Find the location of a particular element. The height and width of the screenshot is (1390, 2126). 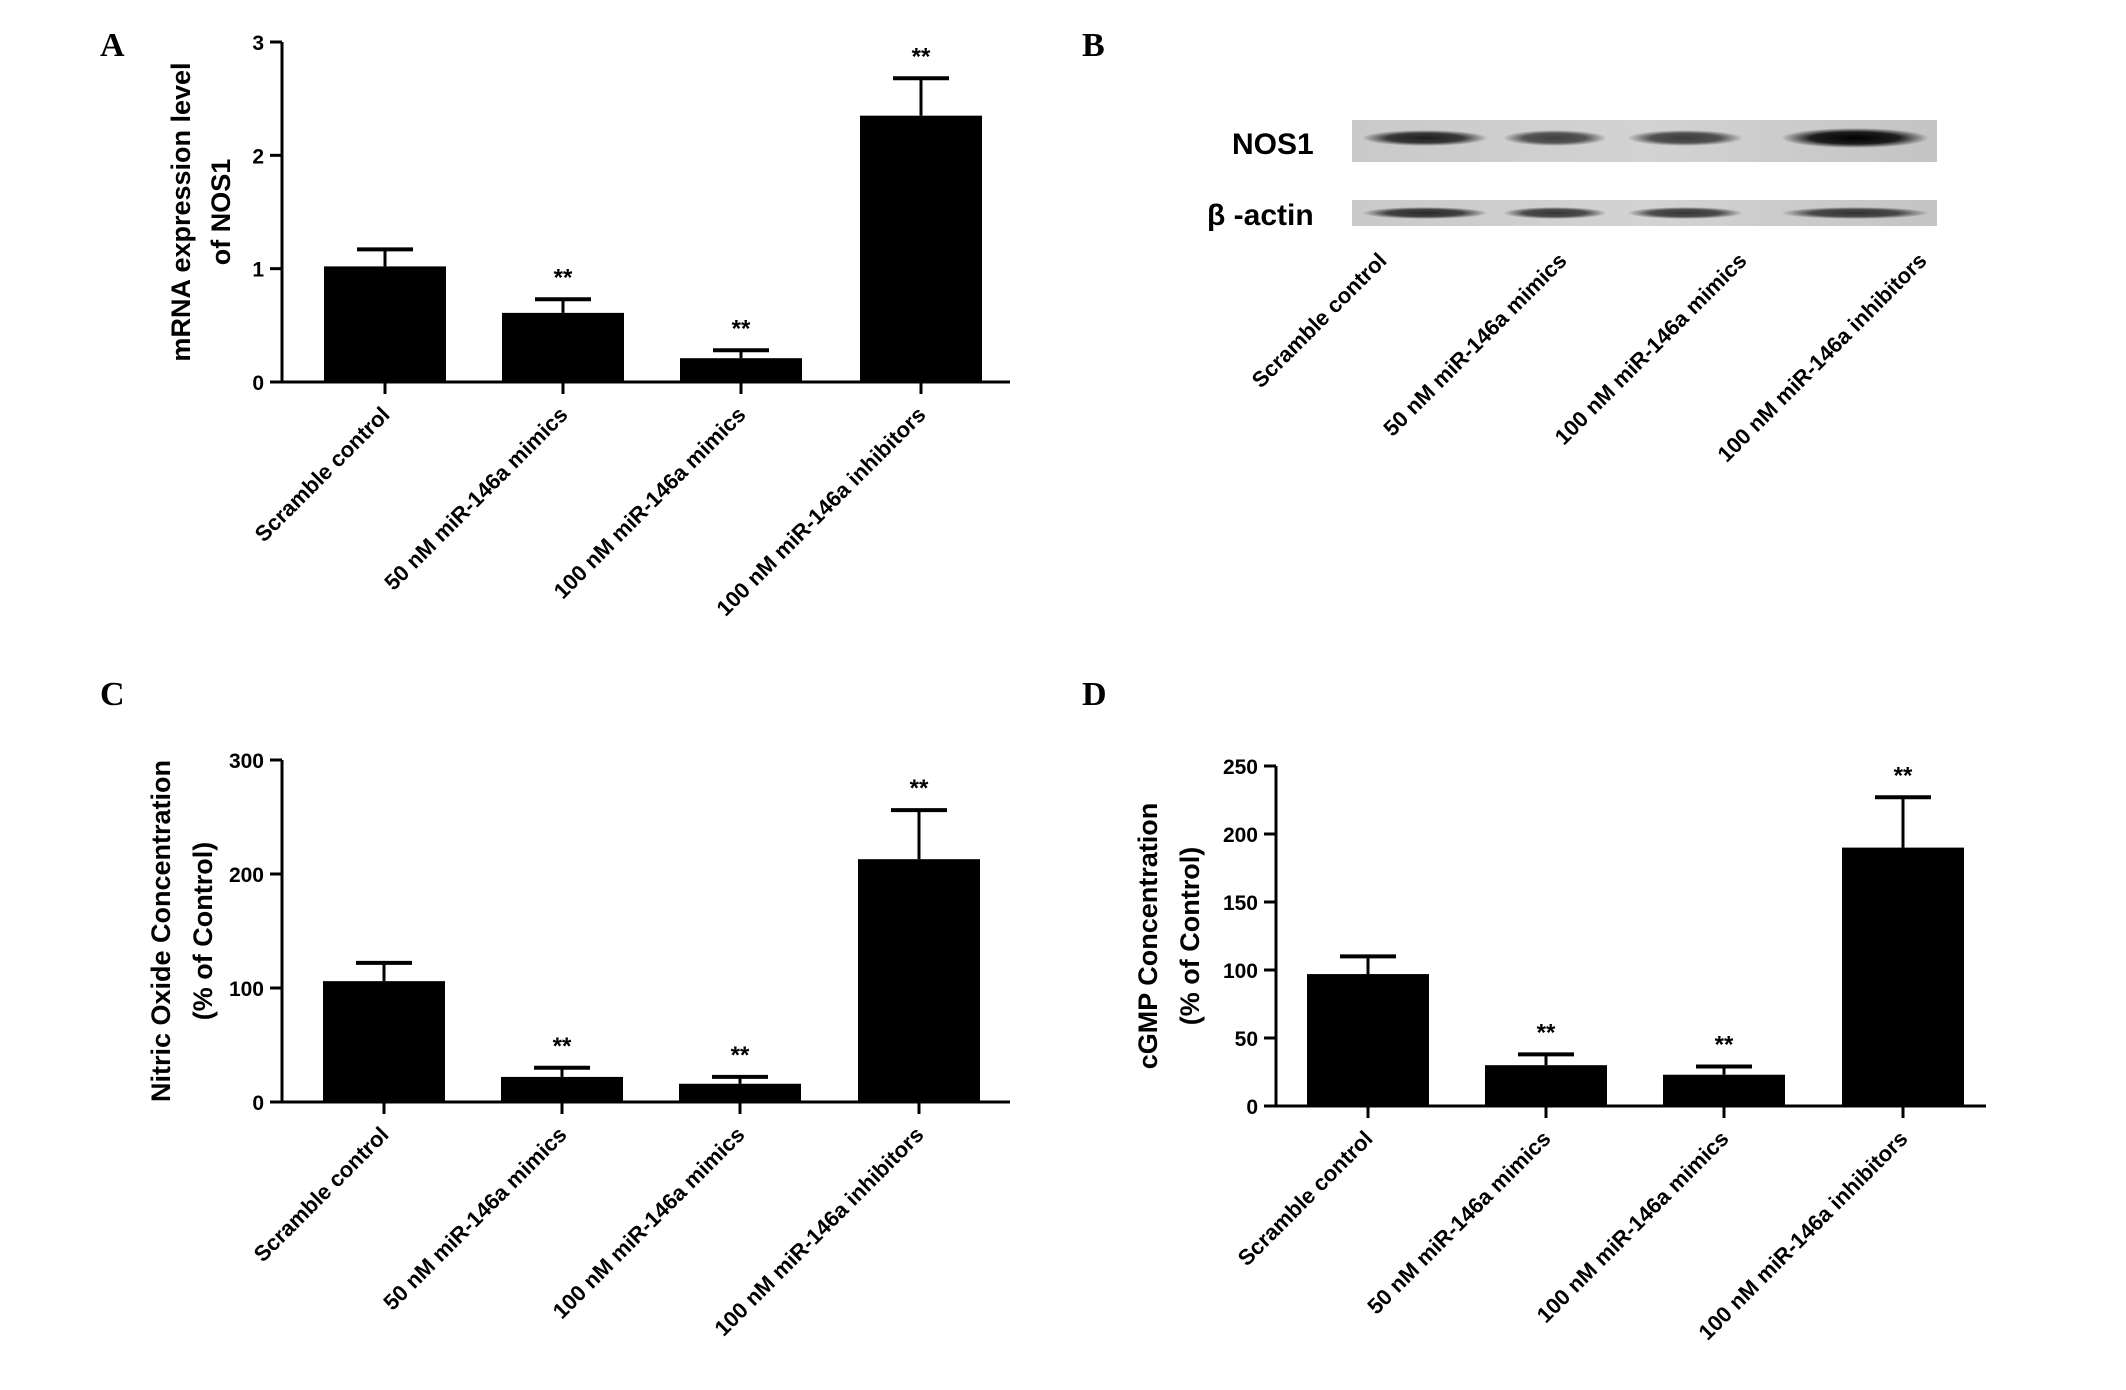

panel-letter-c: C is located at coordinates (112, 694).